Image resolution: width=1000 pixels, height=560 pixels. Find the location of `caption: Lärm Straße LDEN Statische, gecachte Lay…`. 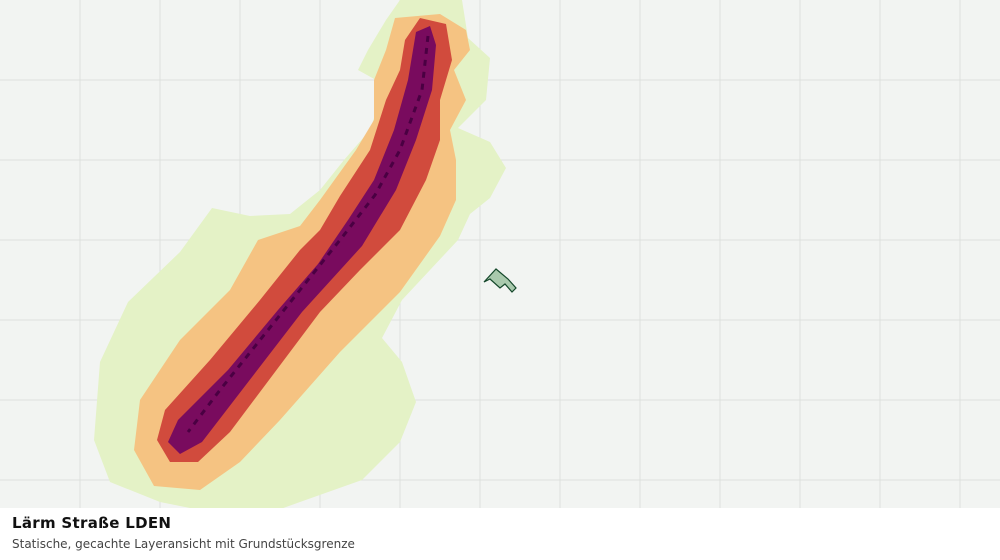

caption: Lärm Straße LDEN Statische, gecachte Lay… is located at coordinates (500, 534).